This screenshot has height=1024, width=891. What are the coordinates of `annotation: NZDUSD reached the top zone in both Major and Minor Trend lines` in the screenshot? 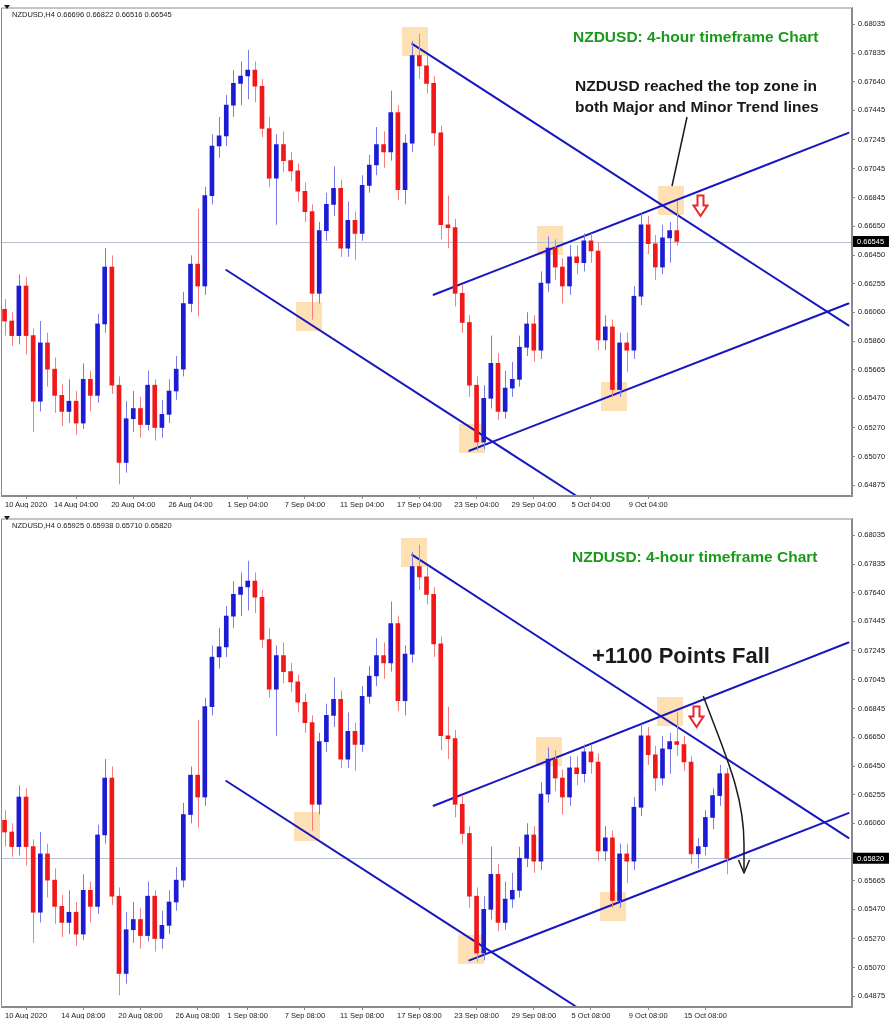 It's located at (697, 96).